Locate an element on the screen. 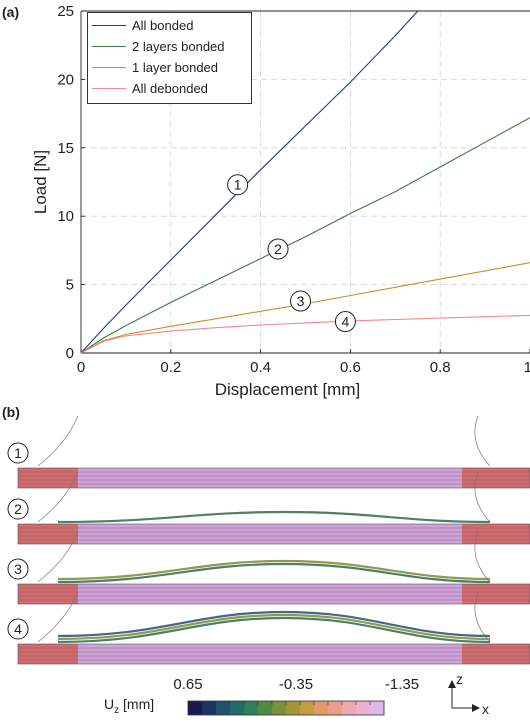  panel-b-label: (b) is located at coordinates (11, 412).